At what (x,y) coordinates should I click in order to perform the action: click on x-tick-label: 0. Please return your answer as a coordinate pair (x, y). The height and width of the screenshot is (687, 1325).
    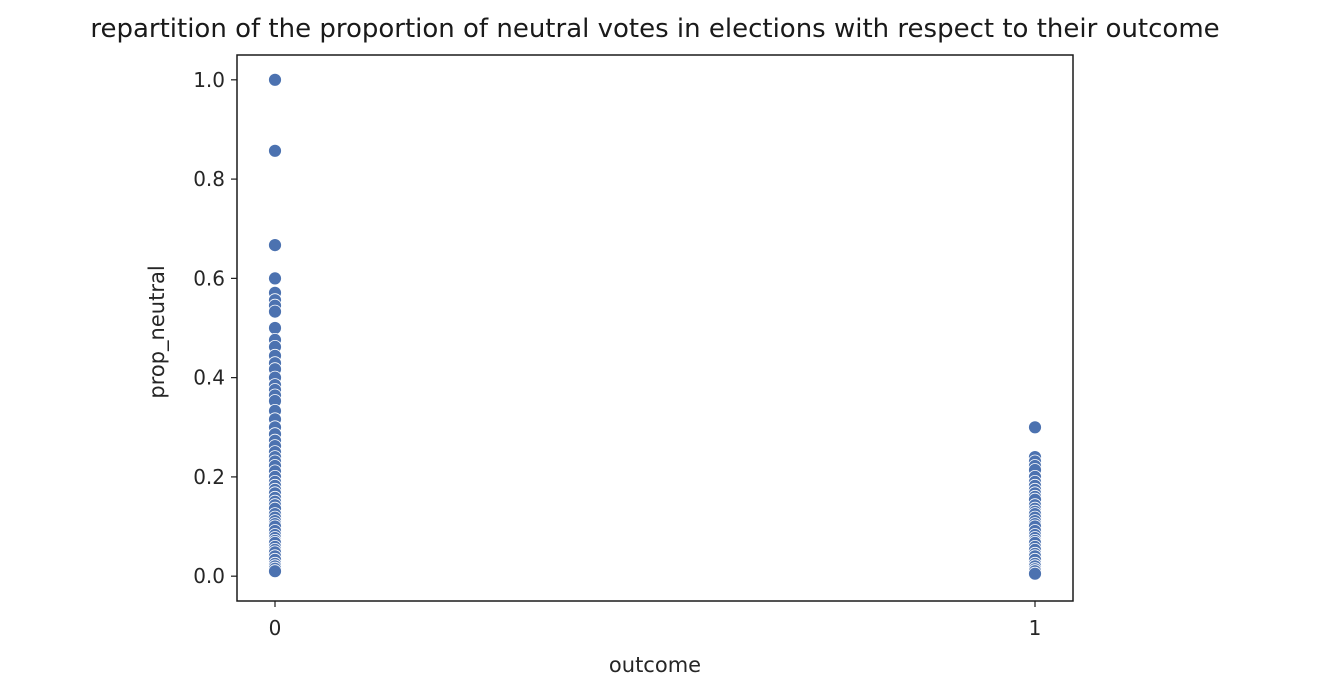
    Looking at the image, I should click on (275, 628).